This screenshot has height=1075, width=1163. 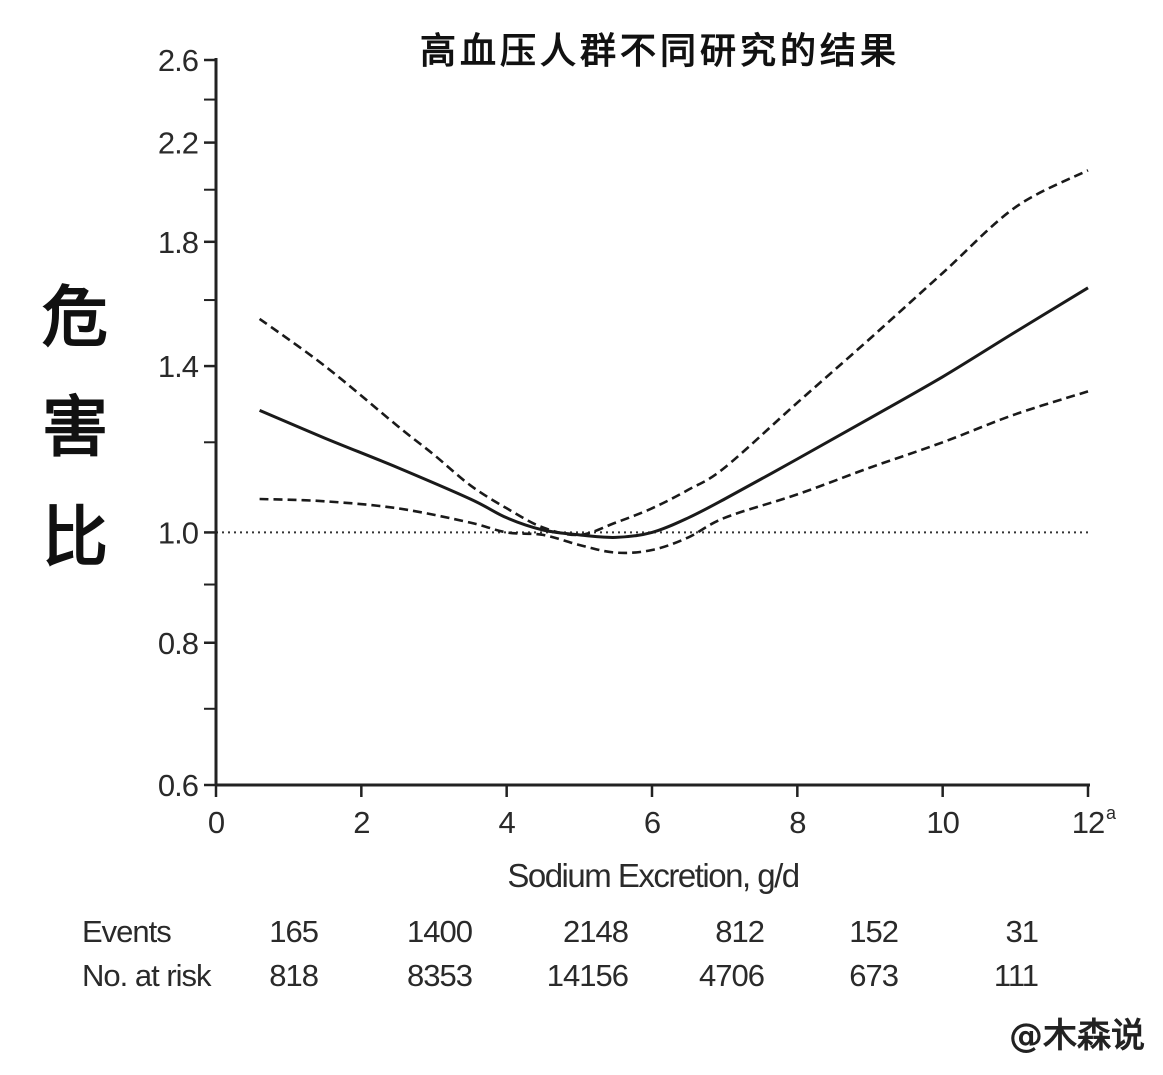 I want to click on y-axis-label-char: 比, so click(x=75, y=537).